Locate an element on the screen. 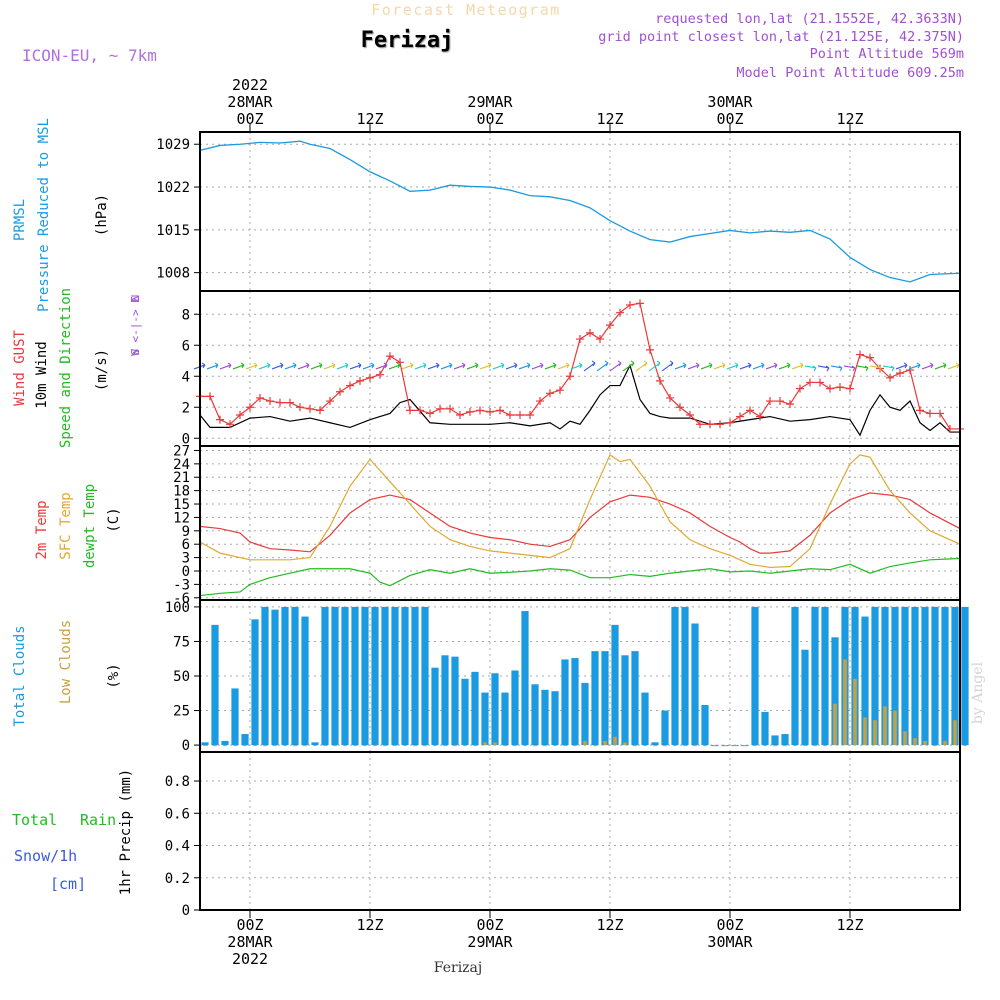 The image size is (1000, 1000). pressure-ytick-label-3: 1029 is located at coordinates (173, 145).